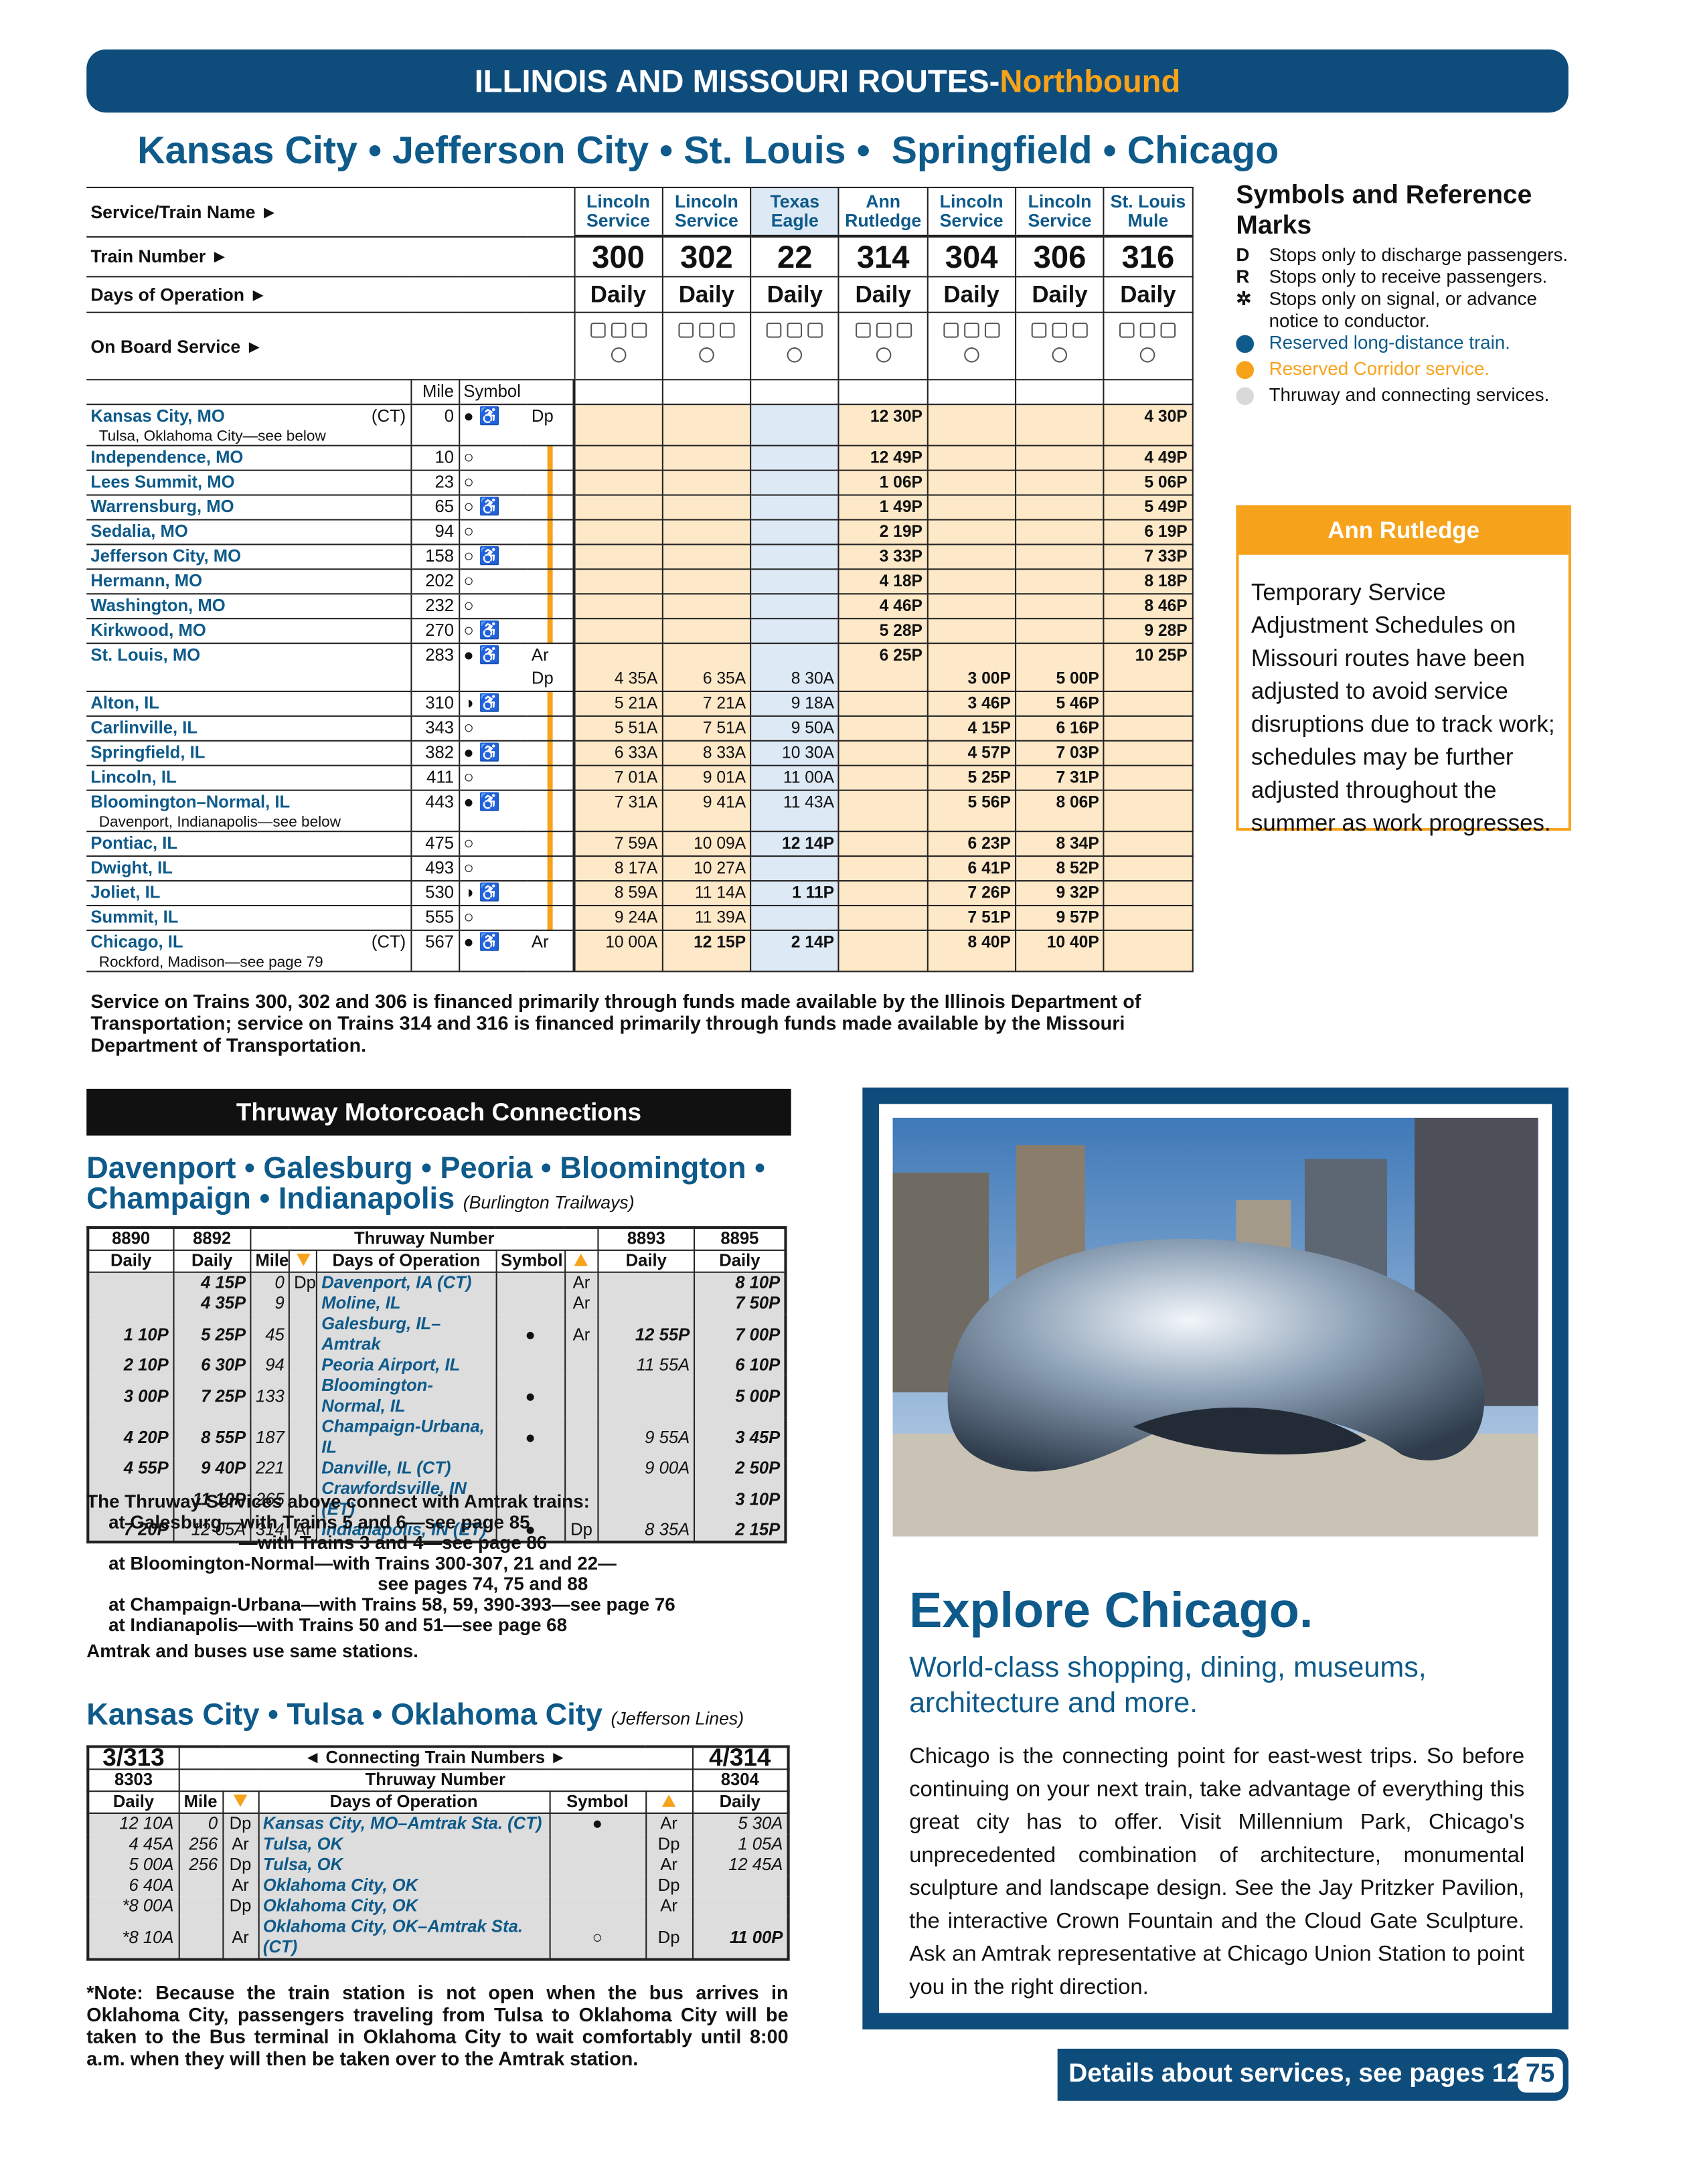 This screenshot has width=1681, height=2184. I want to click on time-zone: (CT), so click(388, 416).